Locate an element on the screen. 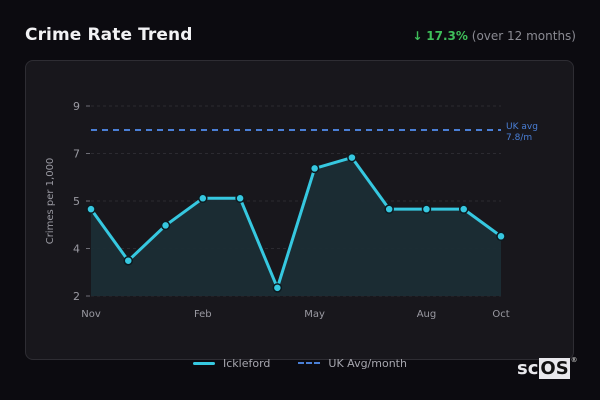 This screenshot has height=400, width=600. scos-logo: sc OS ® is located at coordinates (547, 367).